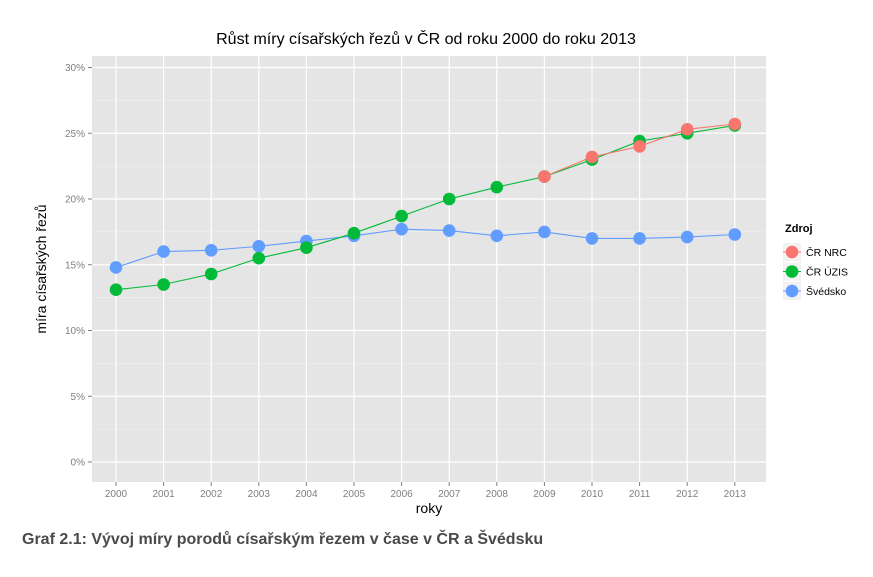 The height and width of the screenshot is (577, 873). I want to click on x-tick-label: 2011, so click(640, 494).